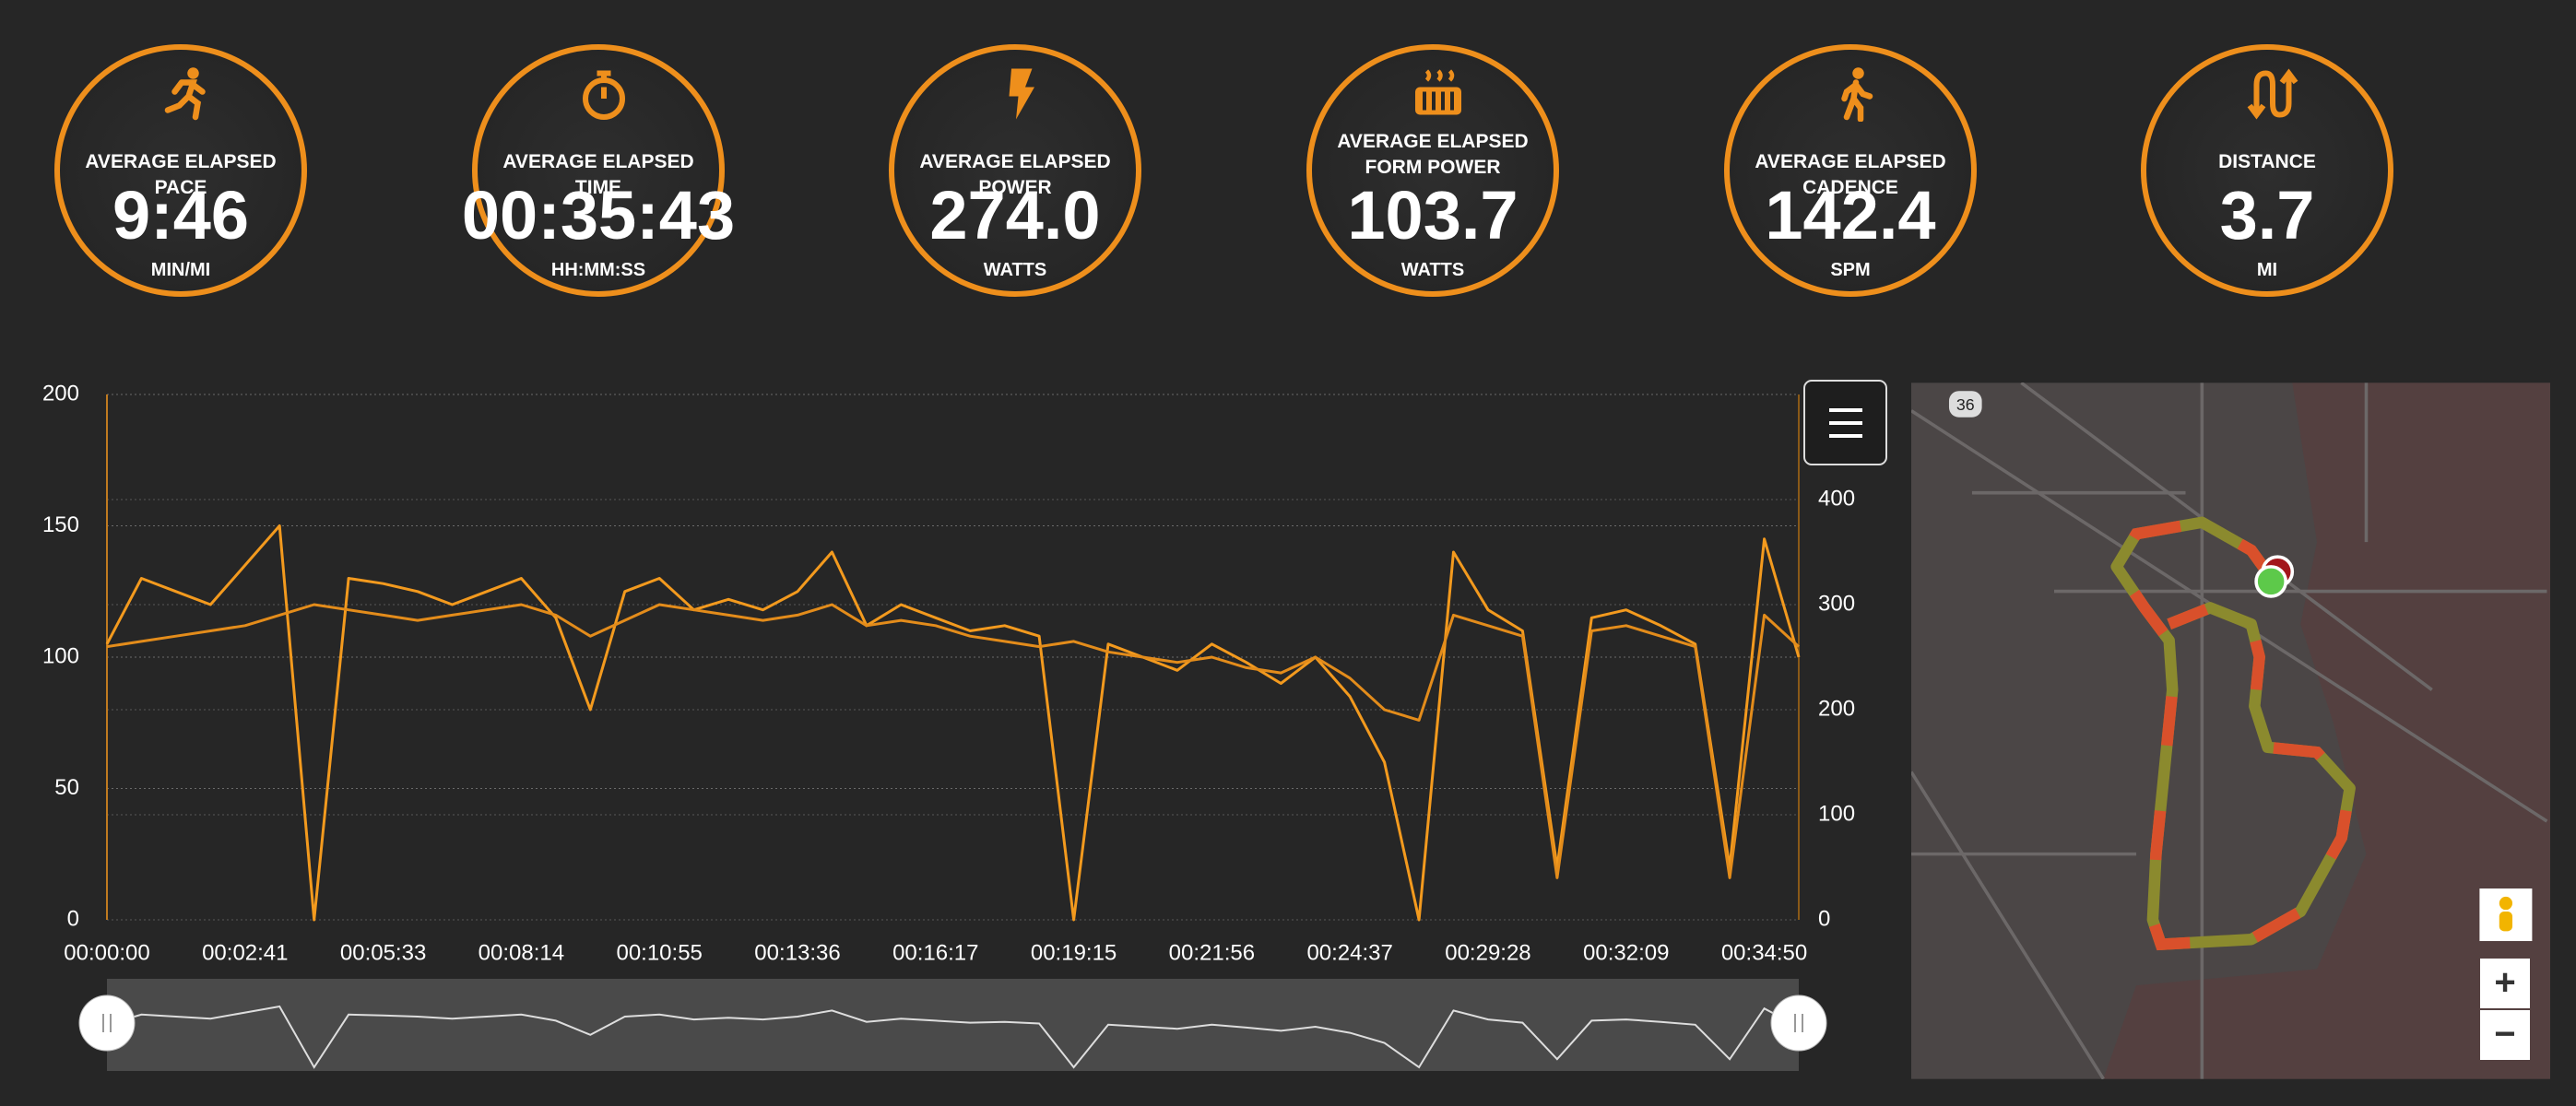 The width and height of the screenshot is (2576, 1106). What do you see at coordinates (598, 174) in the screenshot?
I see `stat-label: AVERAGE ELAPSED TIME` at bounding box center [598, 174].